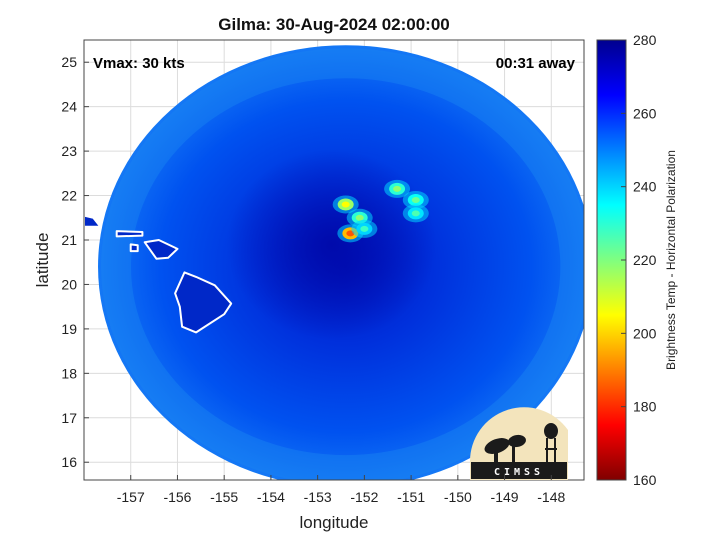 The height and width of the screenshot is (540, 720). What do you see at coordinates (69, 62) in the screenshot?
I see `y-tick-label: 25` at bounding box center [69, 62].